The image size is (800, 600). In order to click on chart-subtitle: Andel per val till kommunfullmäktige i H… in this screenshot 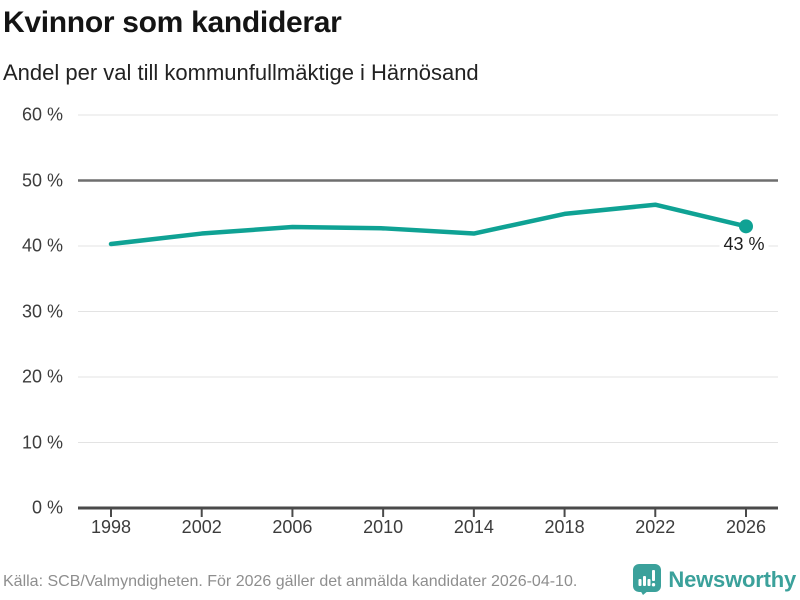, I will do `click(241, 72)`.